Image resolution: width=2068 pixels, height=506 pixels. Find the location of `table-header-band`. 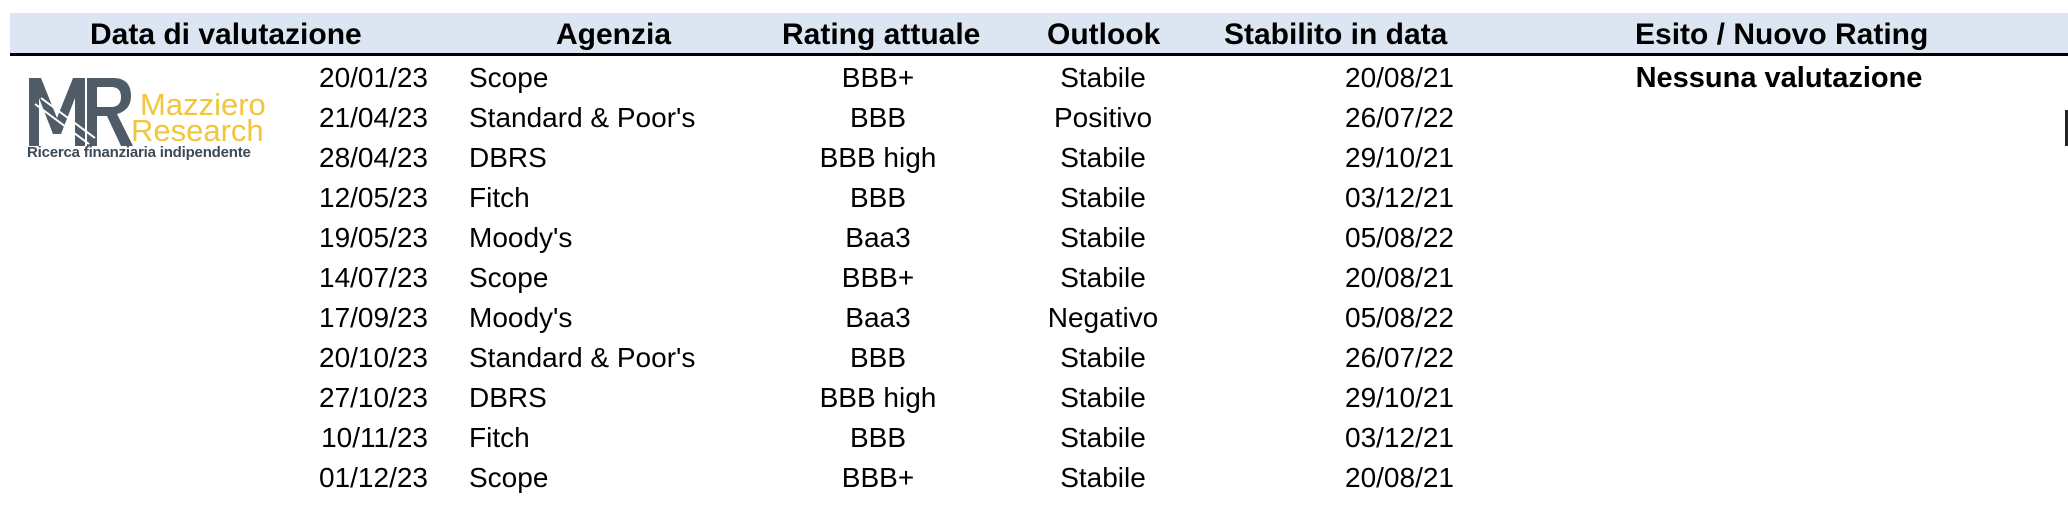

table-header-band is located at coordinates (1039, 33).